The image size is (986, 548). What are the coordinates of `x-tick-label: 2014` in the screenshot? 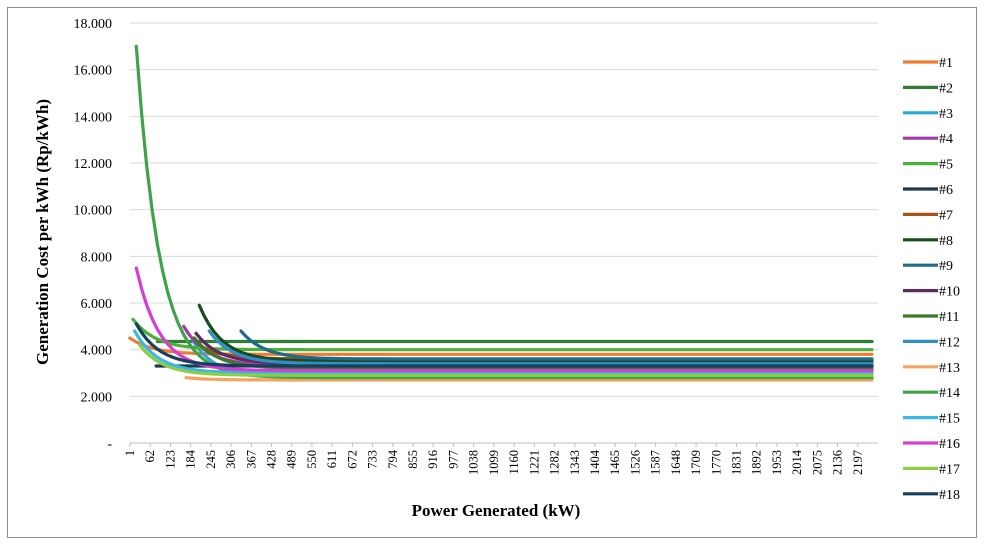 It's located at (797, 462).